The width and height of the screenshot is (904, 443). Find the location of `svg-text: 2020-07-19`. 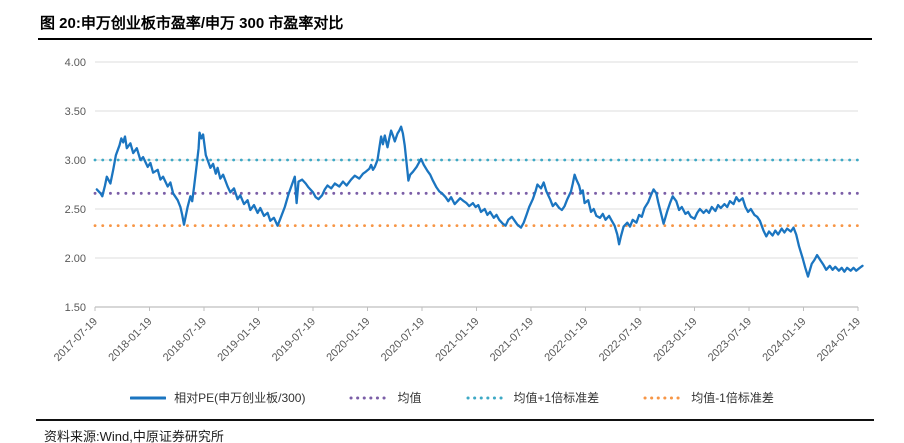

svg-text: 2020-07-19 is located at coordinates (403, 340).